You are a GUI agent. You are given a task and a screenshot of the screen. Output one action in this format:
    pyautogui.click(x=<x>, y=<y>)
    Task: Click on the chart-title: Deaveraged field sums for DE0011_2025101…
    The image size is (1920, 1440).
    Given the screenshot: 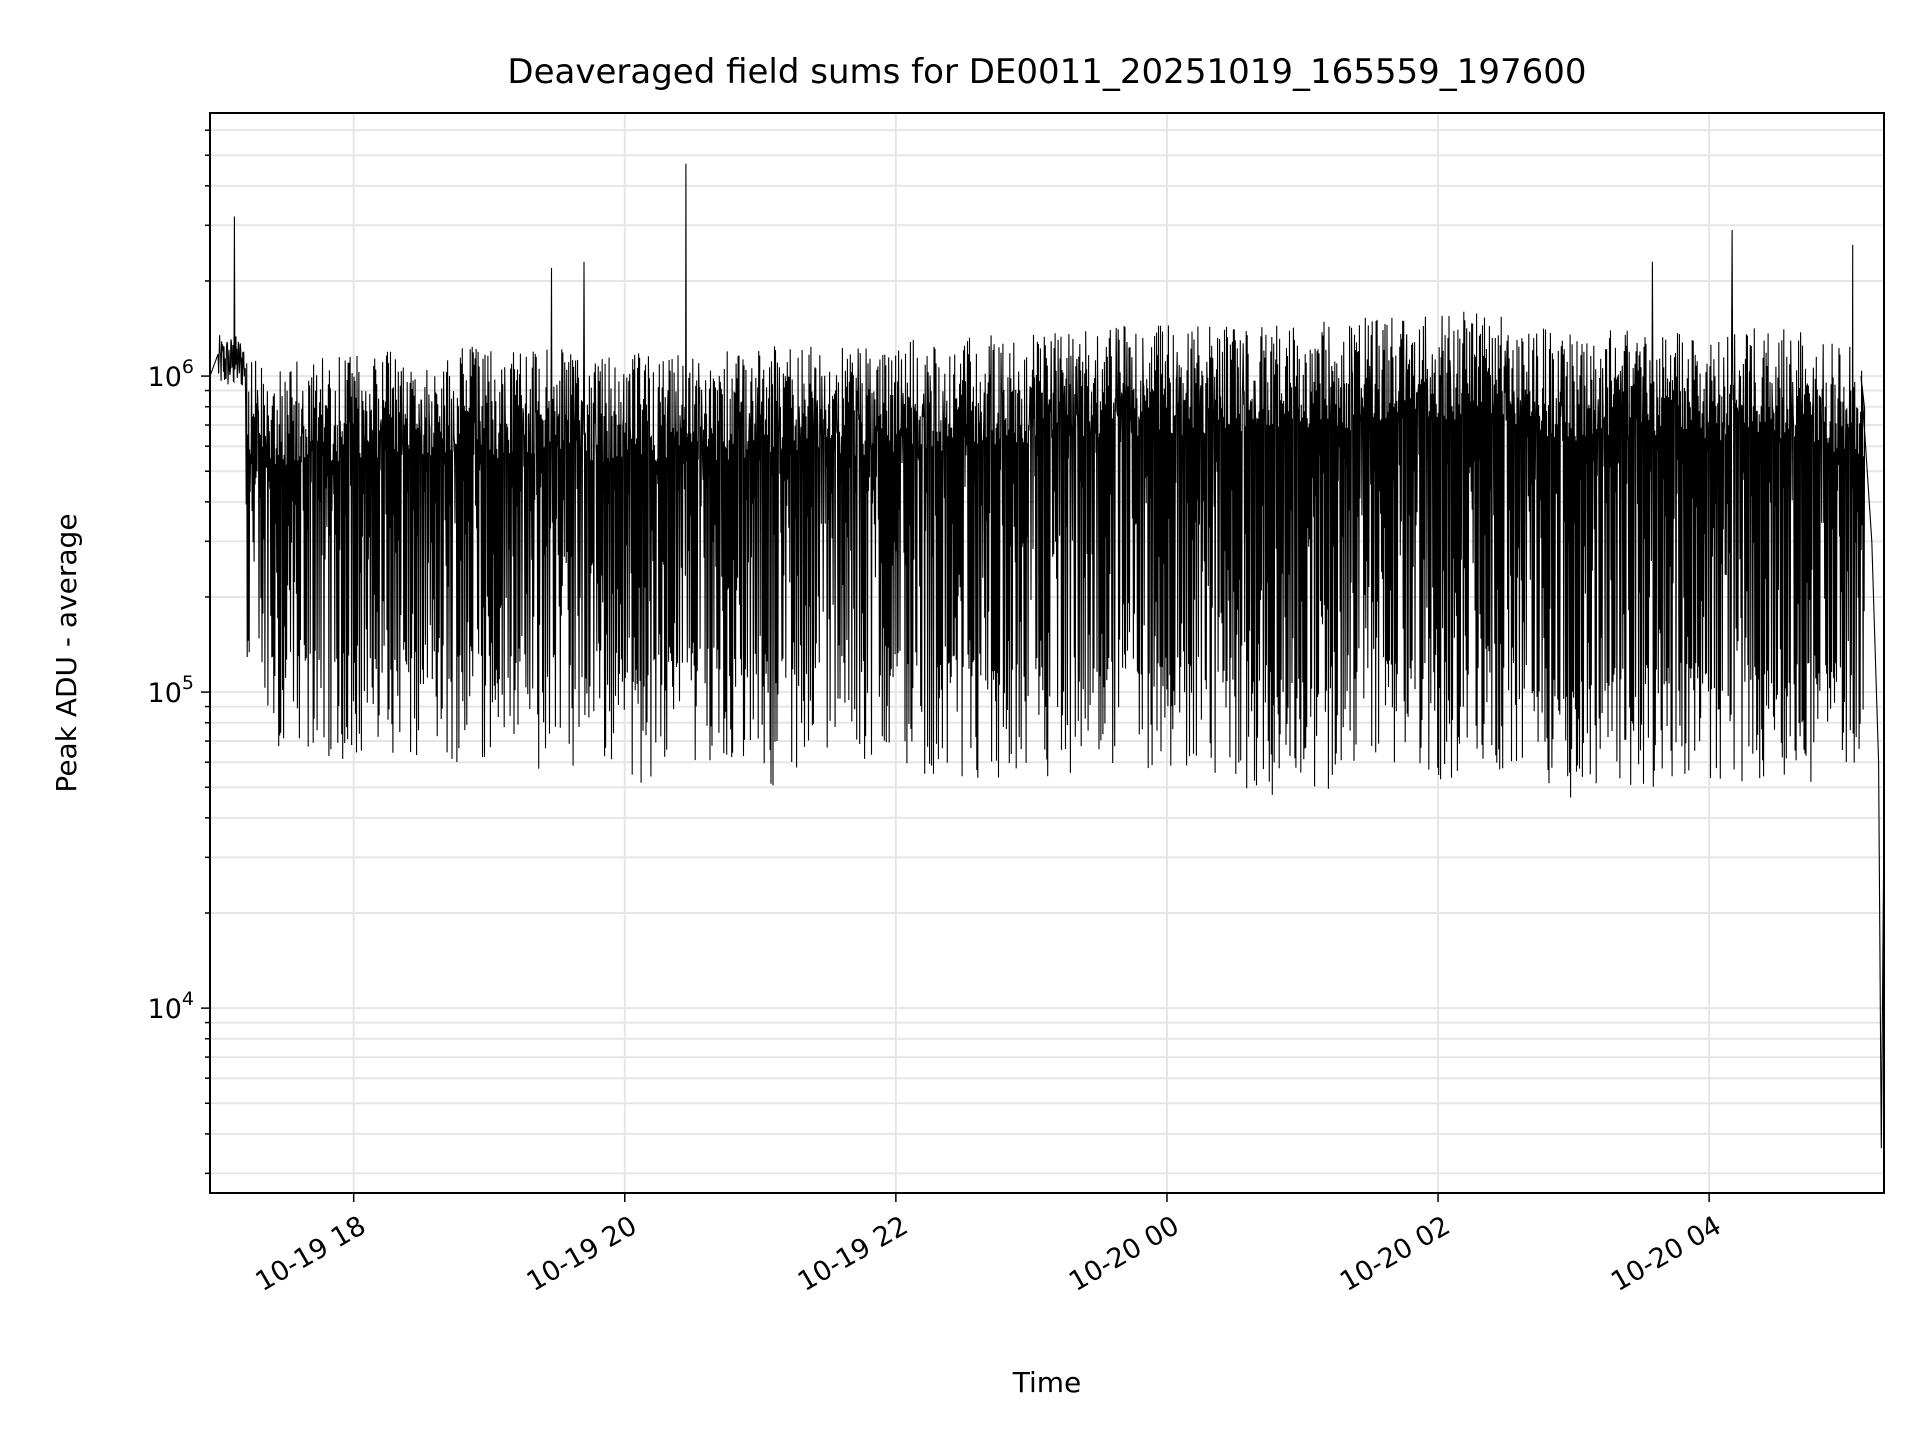 What is the action you would take?
    pyautogui.click(x=1046, y=72)
    